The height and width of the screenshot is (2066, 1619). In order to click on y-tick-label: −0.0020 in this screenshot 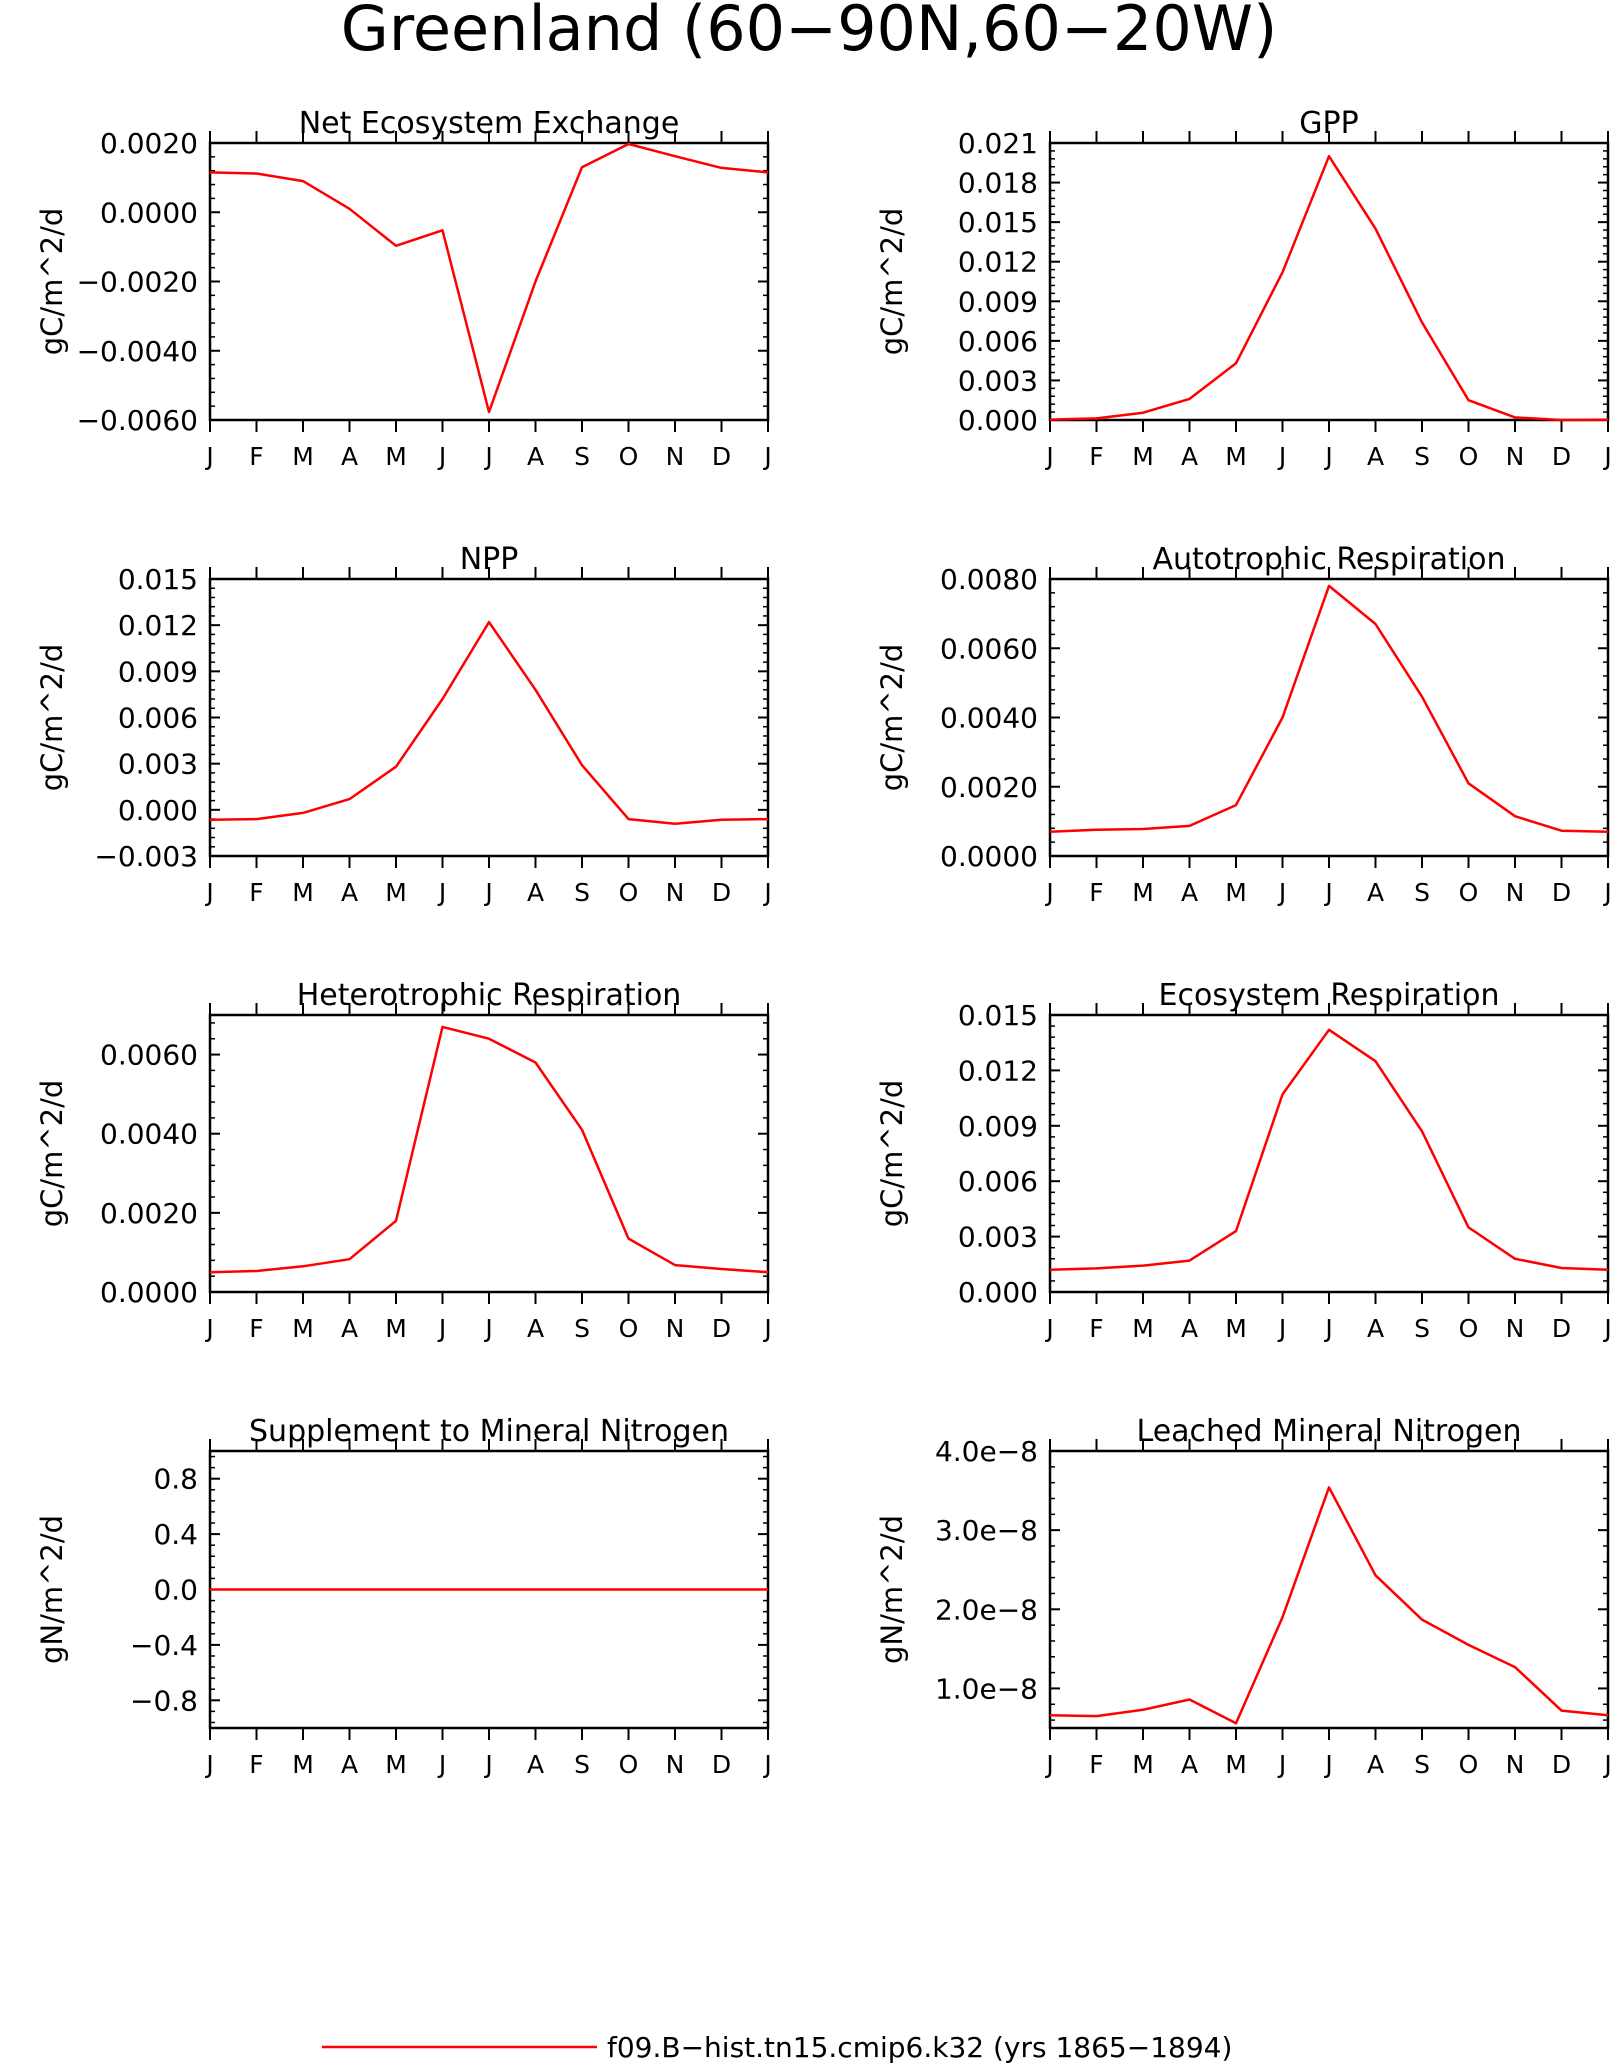, I will do `click(137, 282)`.